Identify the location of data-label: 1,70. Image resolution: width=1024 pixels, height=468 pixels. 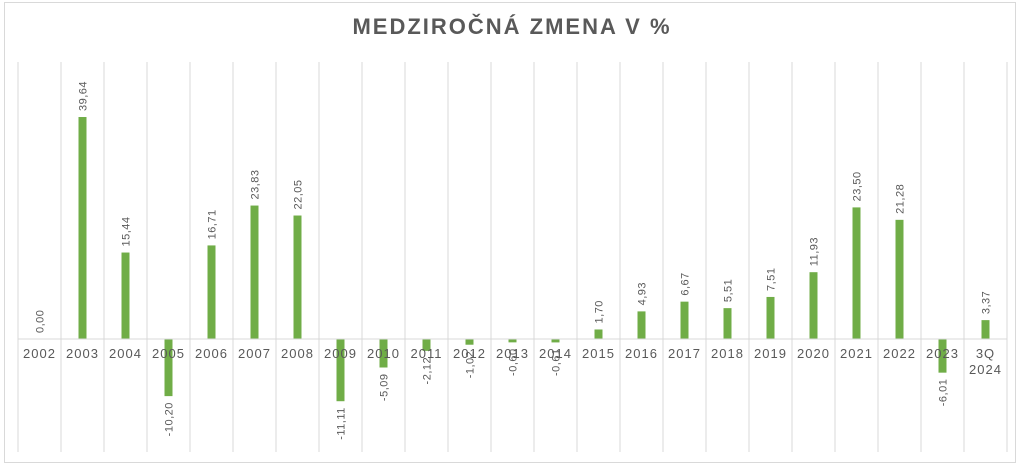
(600, 311).